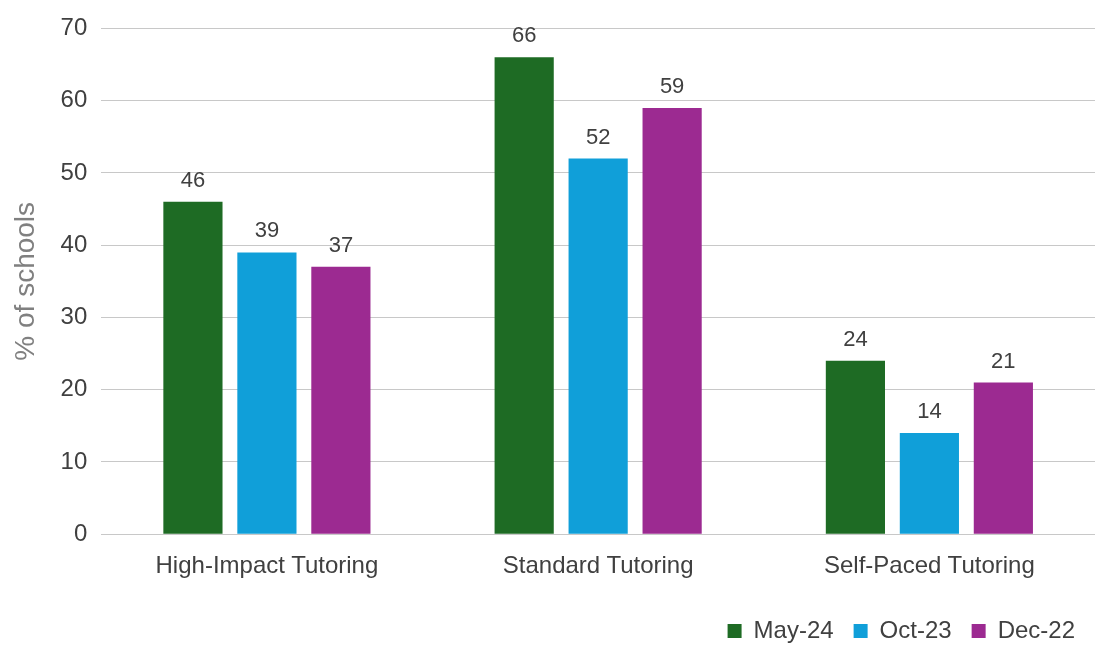 Image resolution: width=1105 pixels, height=653 pixels. What do you see at coordinates (80, 532) in the screenshot?
I see `y-tick-label: 0` at bounding box center [80, 532].